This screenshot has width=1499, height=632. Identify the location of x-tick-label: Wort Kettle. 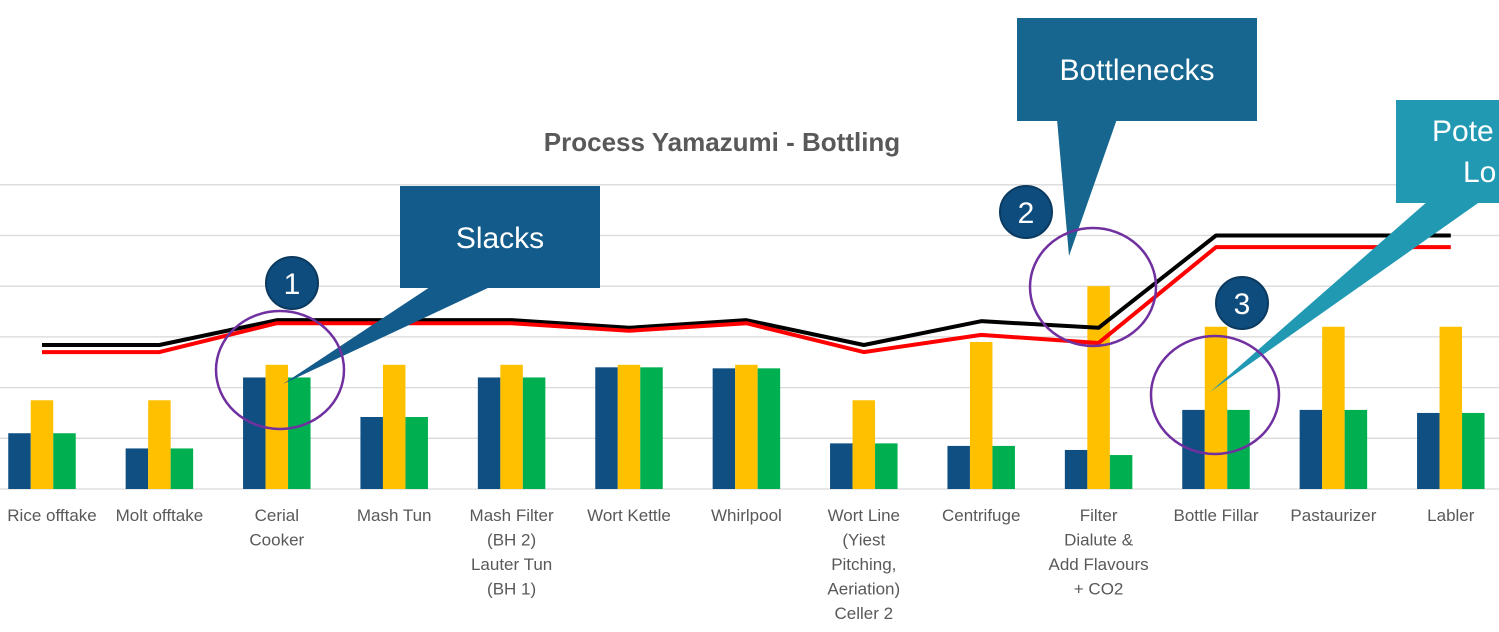
(629, 515).